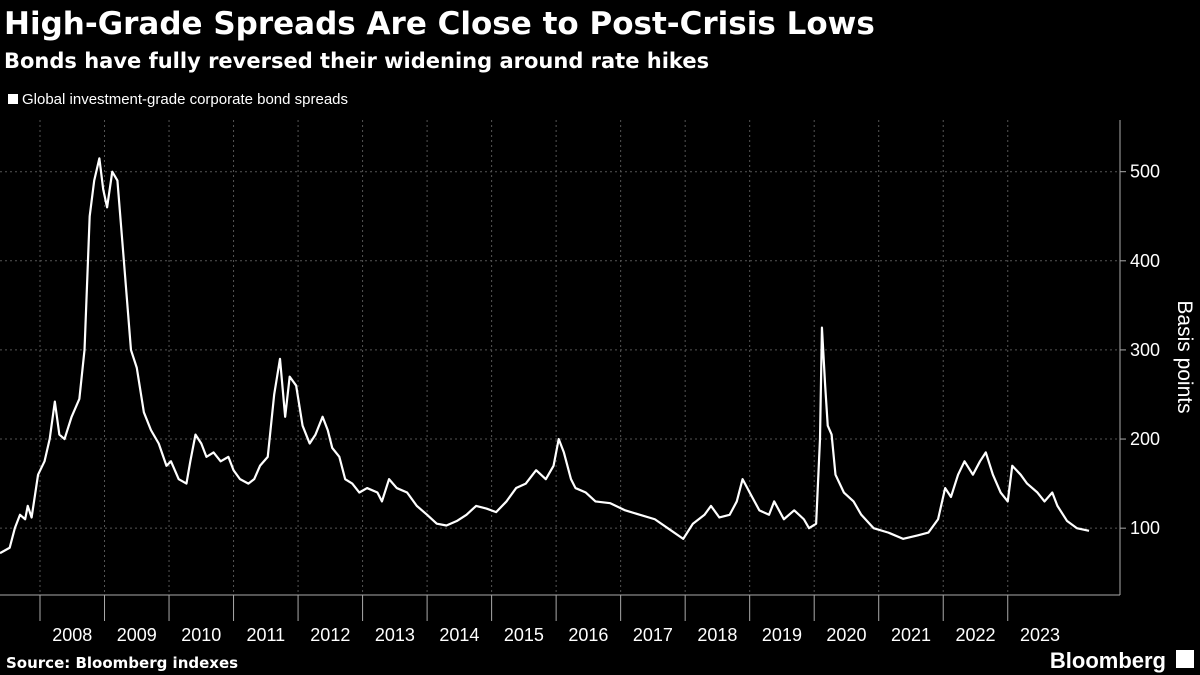 Image resolution: width=1200 pixels, height=675 pixels. Describe the element at coordinates (846, 635) in the screenshot. I see `x-tick-label: 2020` at that location.